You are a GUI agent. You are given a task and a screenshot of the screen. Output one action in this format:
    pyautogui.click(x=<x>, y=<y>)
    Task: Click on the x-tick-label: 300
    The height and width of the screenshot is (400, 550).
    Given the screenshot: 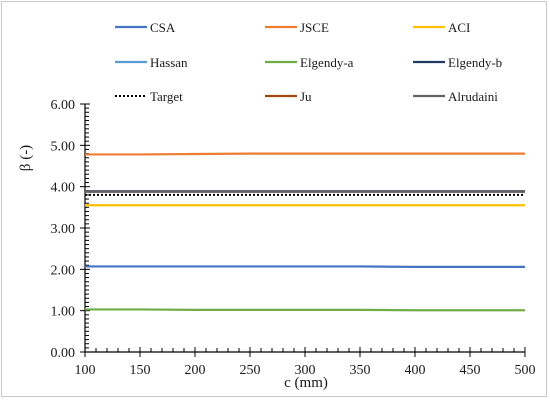 What is the action you would take?
    pyautogui.click(x=305, y=370)
    